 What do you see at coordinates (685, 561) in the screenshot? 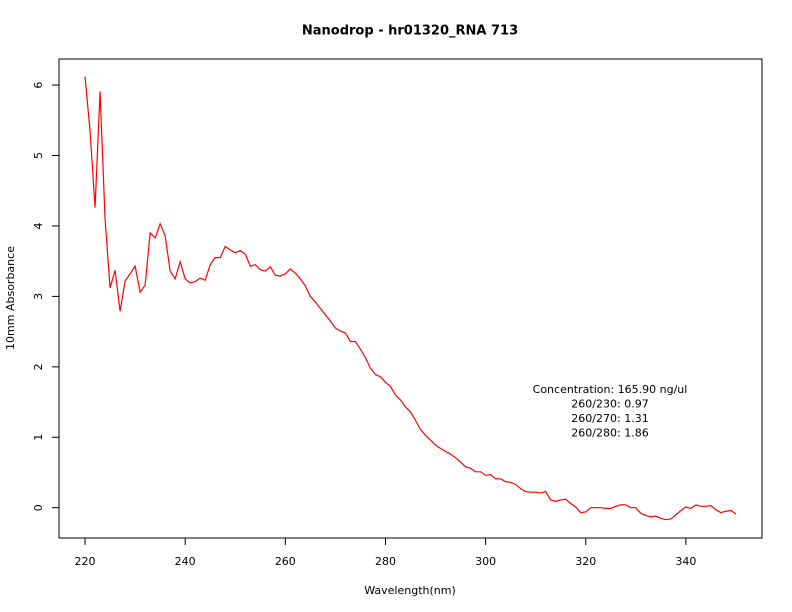
I see `x-tick-label: 340` at bounding box center [685, 561].